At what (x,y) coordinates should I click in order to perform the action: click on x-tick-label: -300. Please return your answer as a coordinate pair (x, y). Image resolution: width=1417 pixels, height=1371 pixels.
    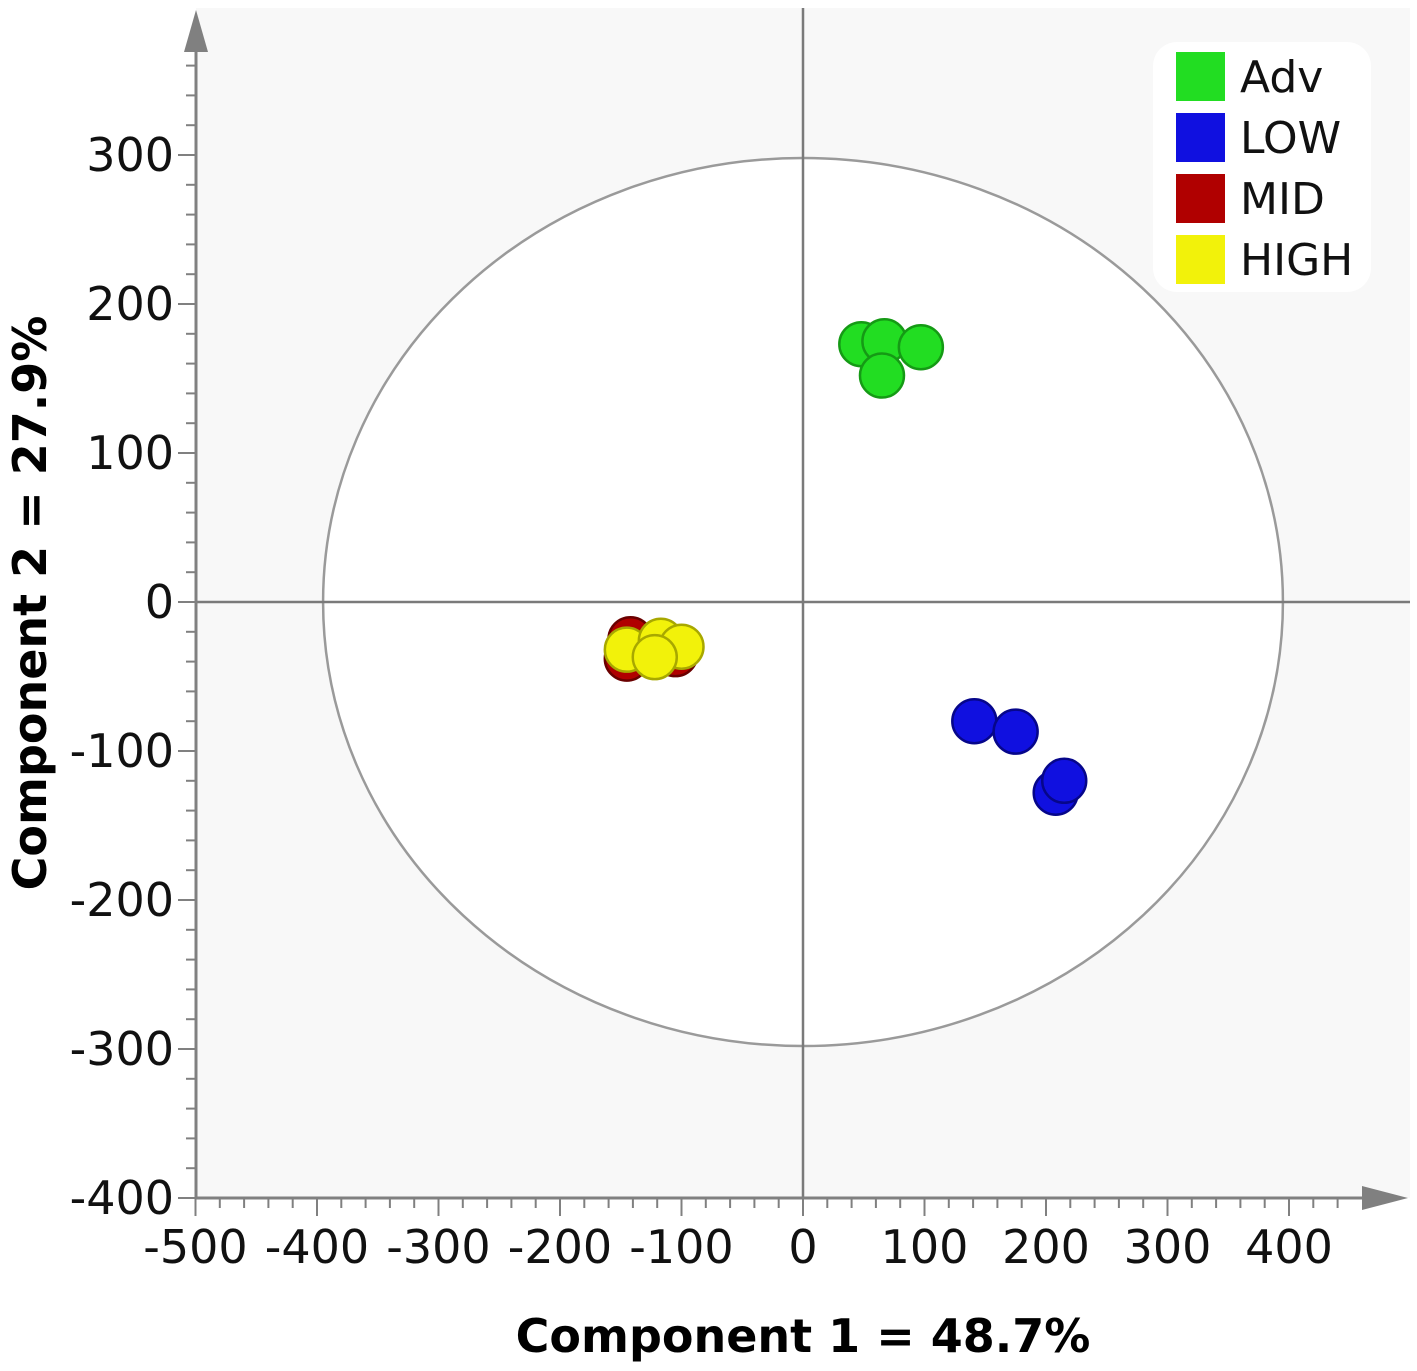
    Looking at the image, I should click on (438, 1247).